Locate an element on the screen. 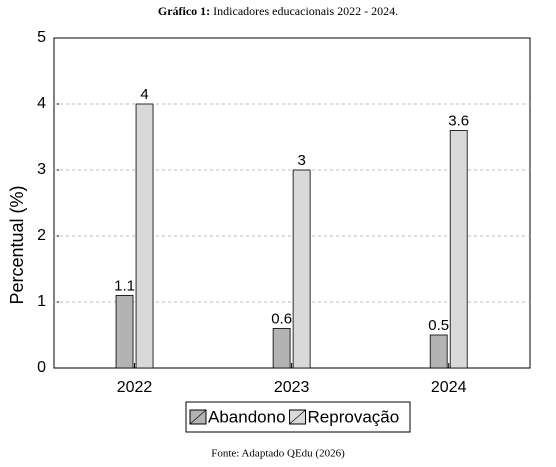 This screenshot has height=467, width=556. value-label: 0.6 is located at coordinates (281, 318).